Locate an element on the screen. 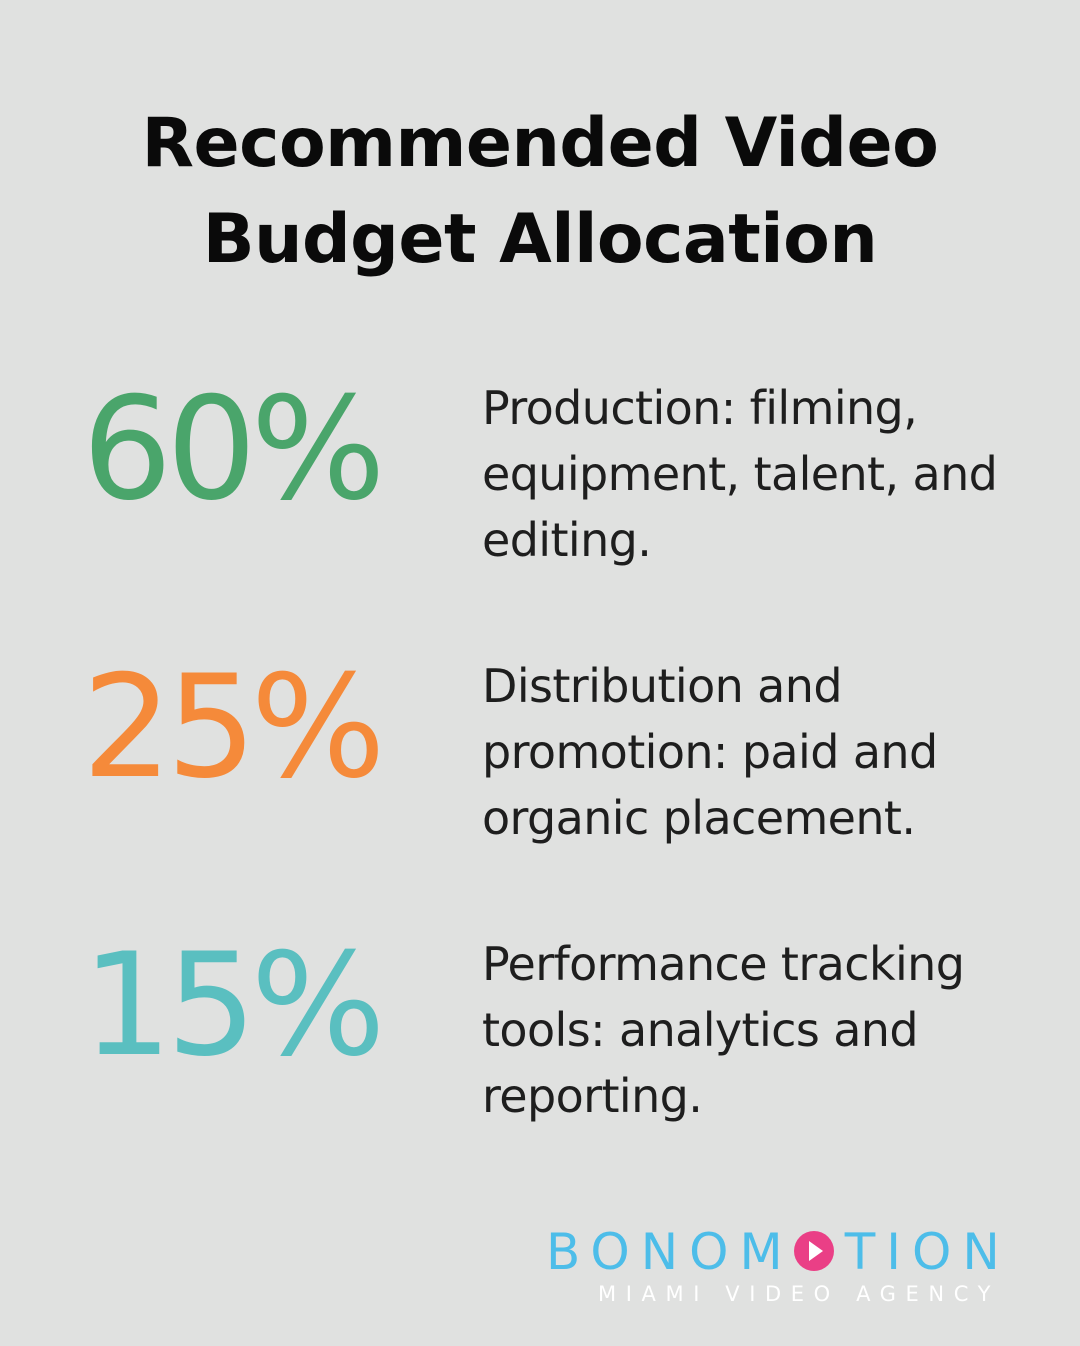 Image resolution: width=1080 pixels, height=1346 pixels. title-line-2: Budget Allocation is located at coordinates (540, 239).